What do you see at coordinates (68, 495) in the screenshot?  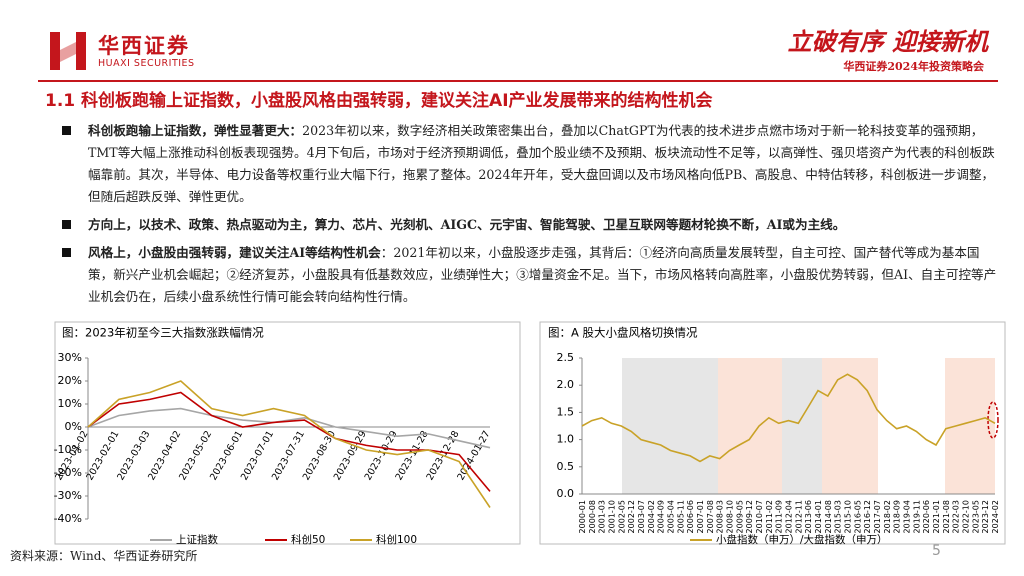 I see `y-tick-label: -30%` at bounding box center [68, 495].